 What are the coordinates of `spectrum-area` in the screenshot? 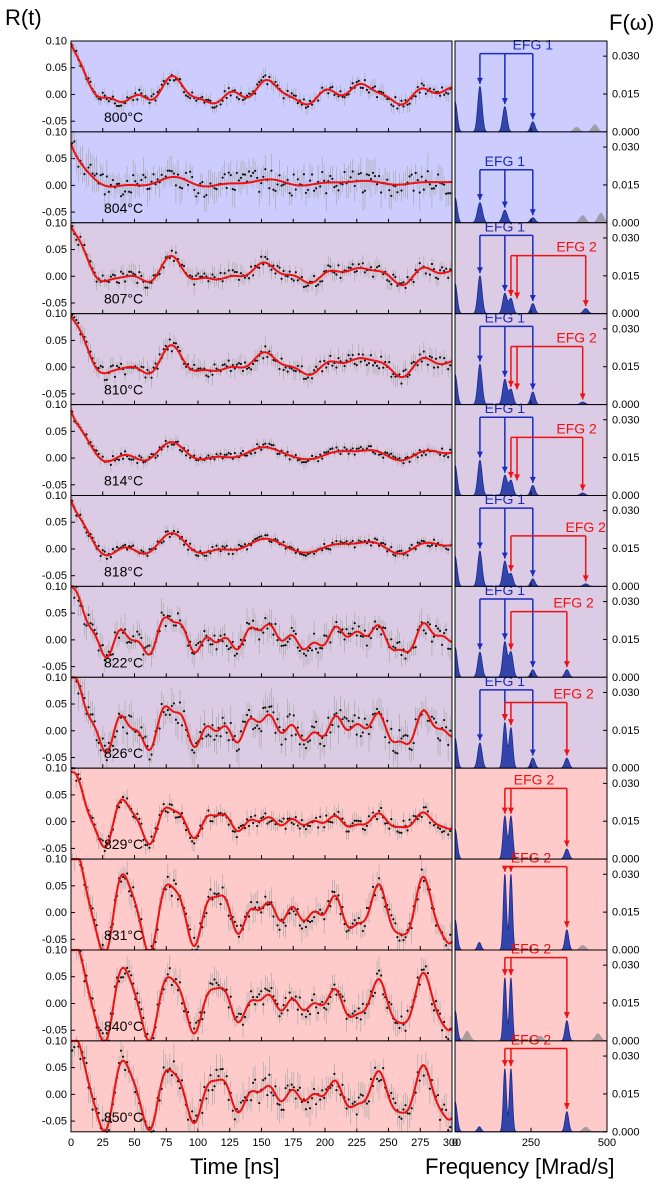 It's located at (530, 477).